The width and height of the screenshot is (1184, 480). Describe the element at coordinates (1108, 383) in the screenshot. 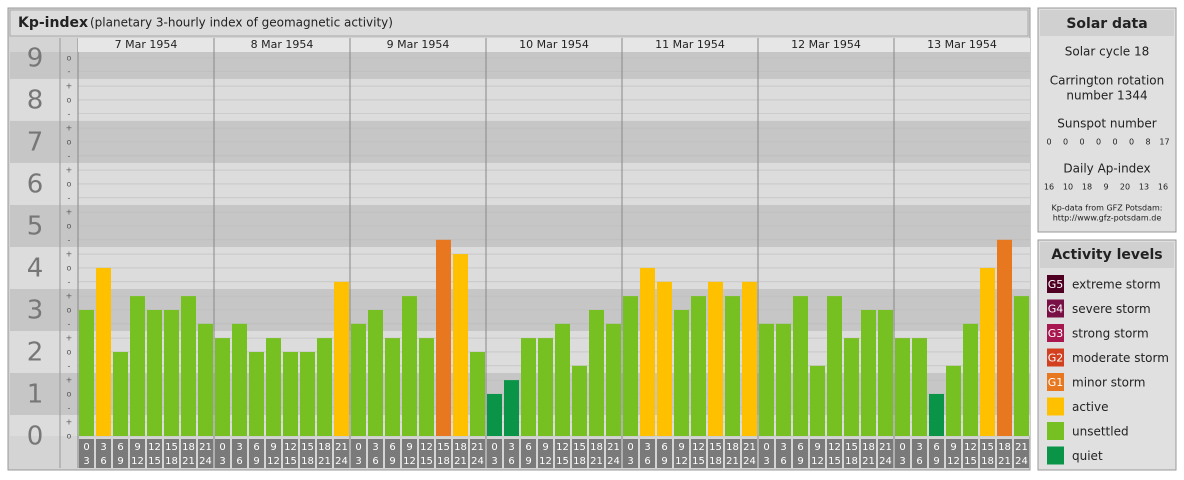

I see `legend-label: minor storm` at that location.